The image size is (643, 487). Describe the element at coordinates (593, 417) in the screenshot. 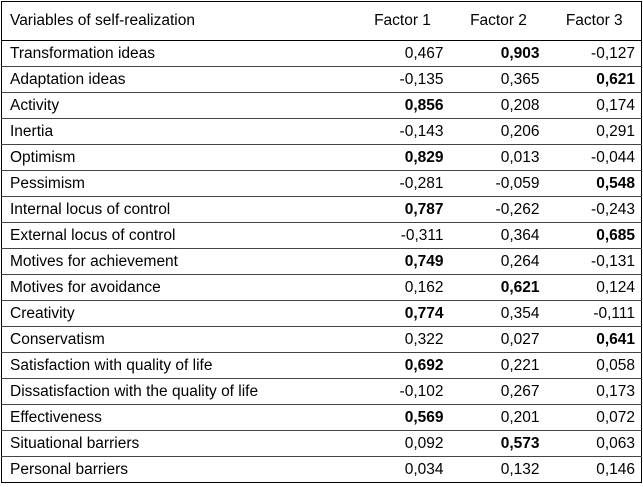

I see `loading-value: 0,072` at that location.